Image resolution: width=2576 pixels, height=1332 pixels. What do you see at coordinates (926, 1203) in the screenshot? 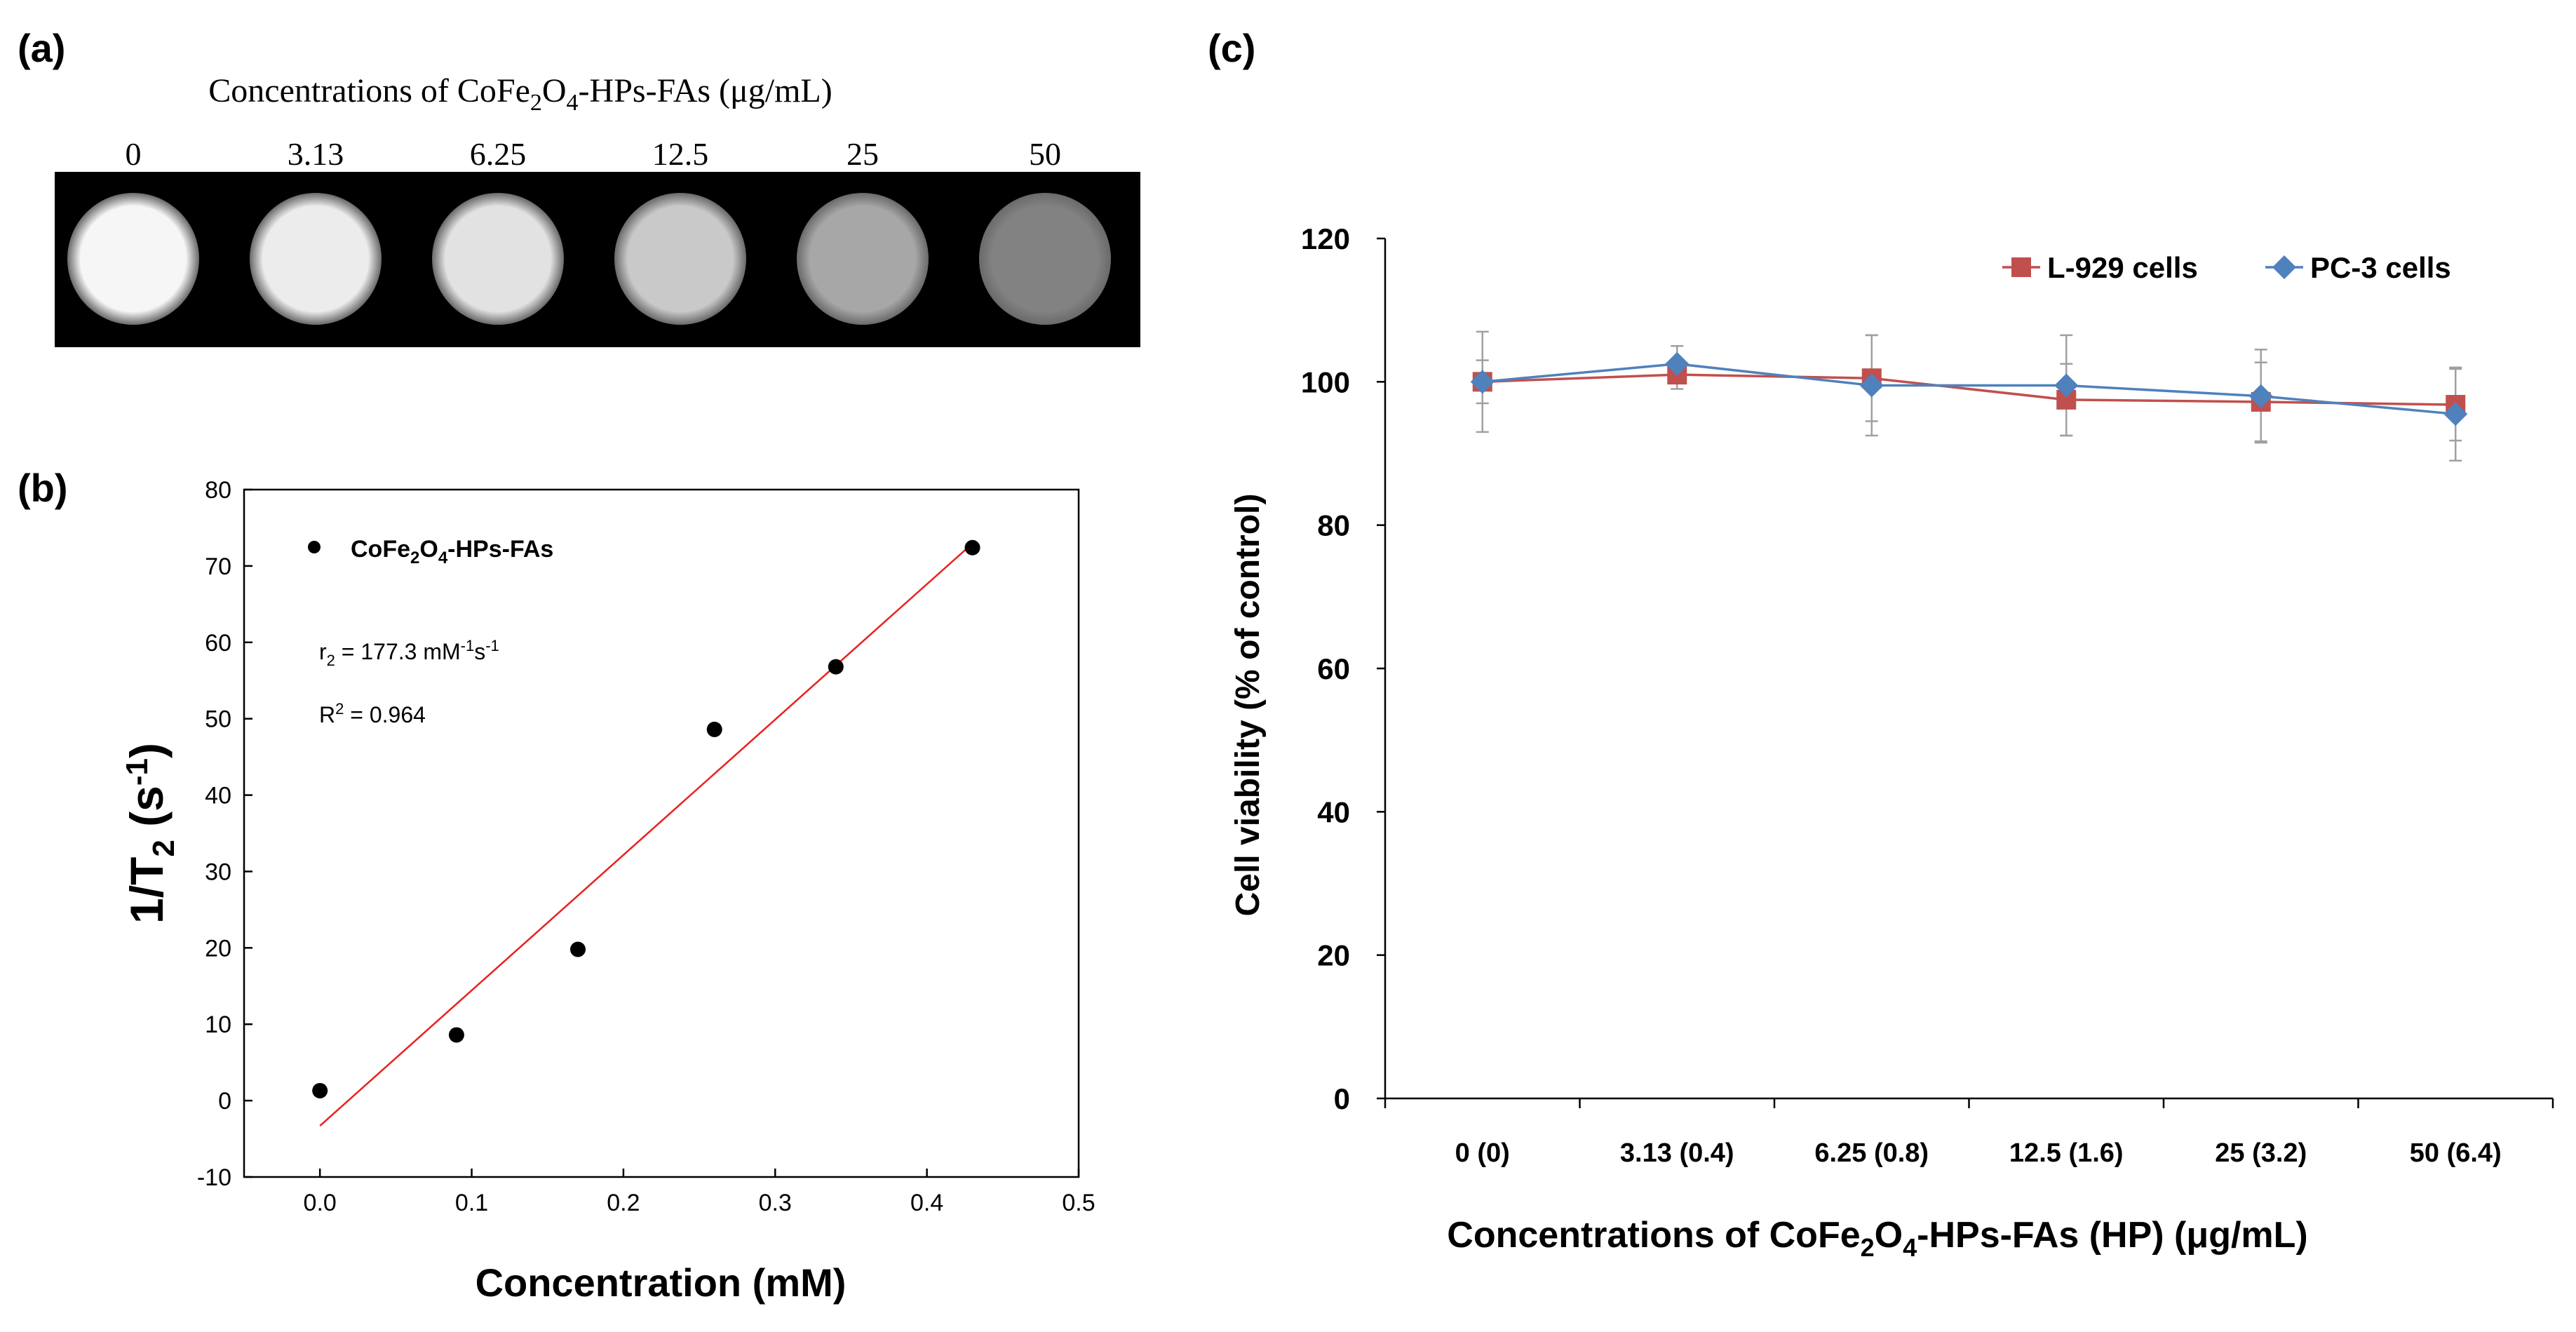
I see `chart-b-x-tick-label: 0.4` at bounding box center [926, 1203].